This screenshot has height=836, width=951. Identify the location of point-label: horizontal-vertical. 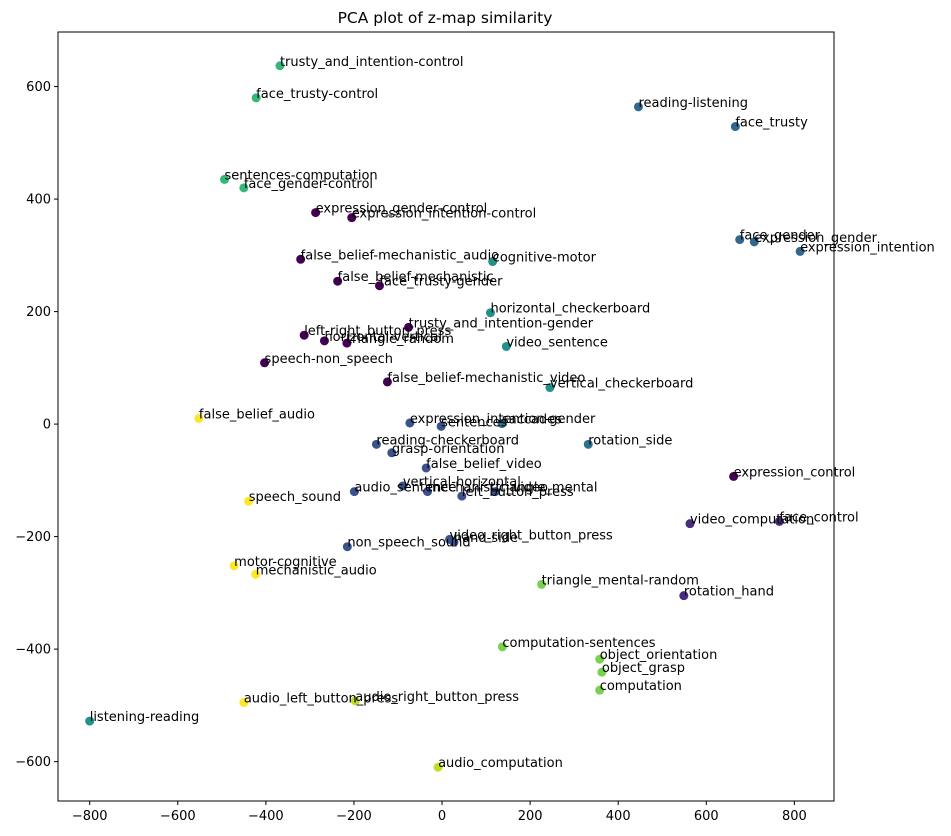
(383, 337).